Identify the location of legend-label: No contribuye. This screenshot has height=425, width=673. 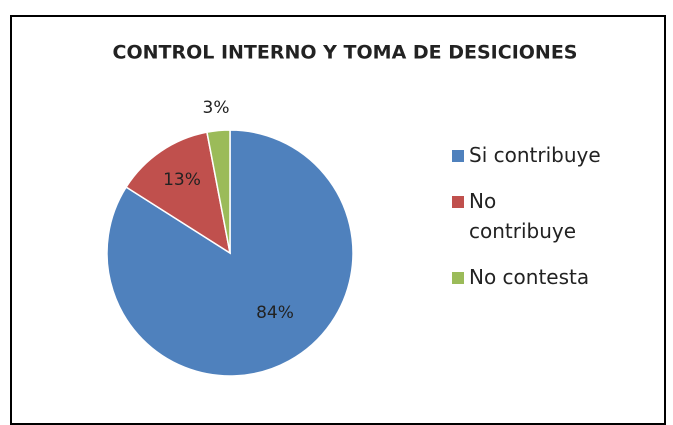
(523, 216).